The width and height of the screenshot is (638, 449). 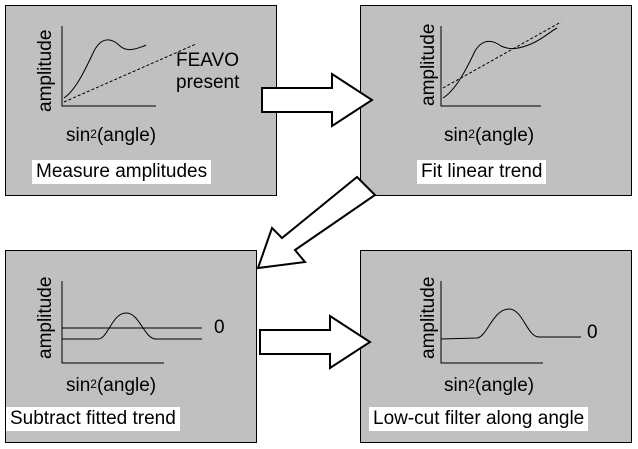 I want to click on plot-fit-linear-trend, so click(x=501, y=64).